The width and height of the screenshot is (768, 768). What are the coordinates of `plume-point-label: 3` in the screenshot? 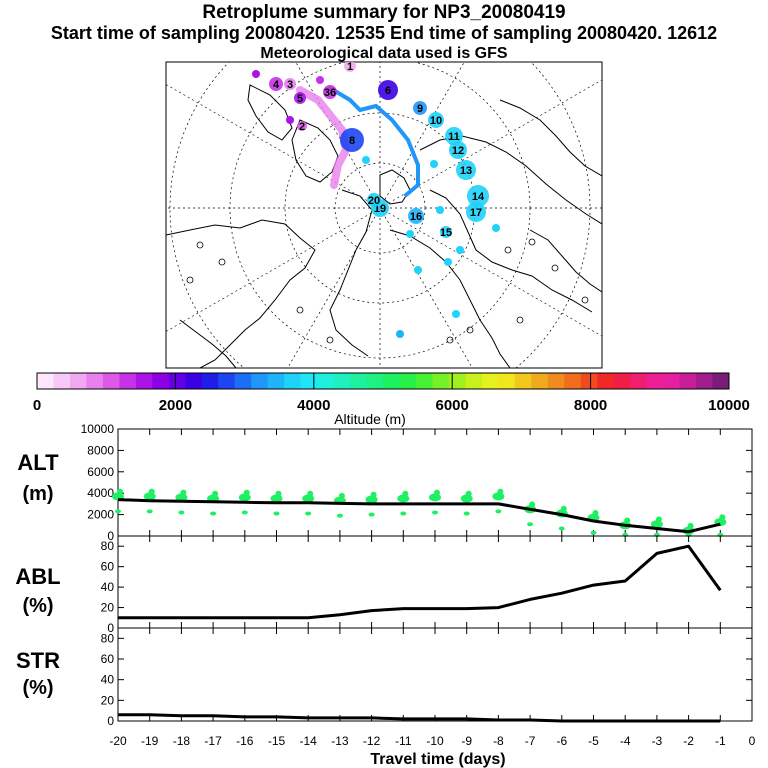 It's located at (290, 85).